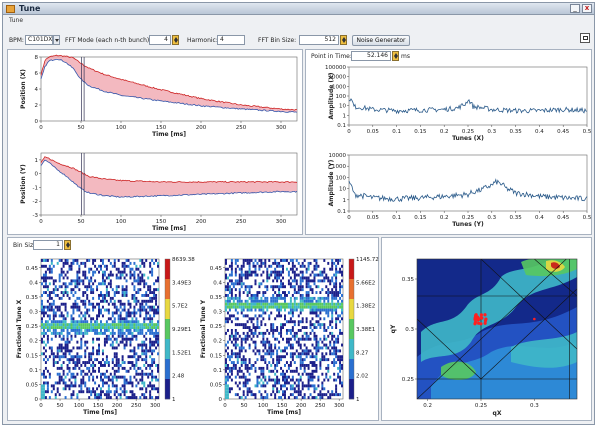 This screenshot has height=427, width=597. Describe the element at coordinates (319, 40) in the screenshot. I see `fft-bin-field: 512` at that location.